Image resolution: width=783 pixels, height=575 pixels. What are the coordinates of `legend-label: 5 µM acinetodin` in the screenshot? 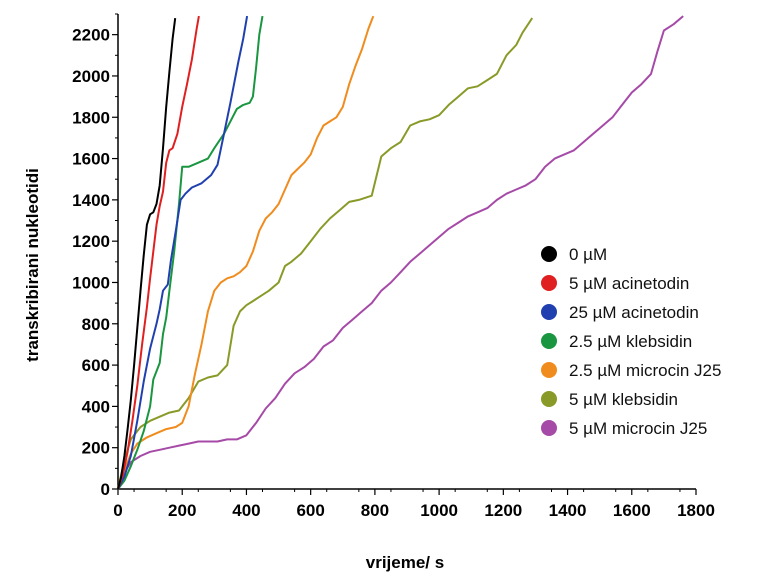 It's located at (629, 283).